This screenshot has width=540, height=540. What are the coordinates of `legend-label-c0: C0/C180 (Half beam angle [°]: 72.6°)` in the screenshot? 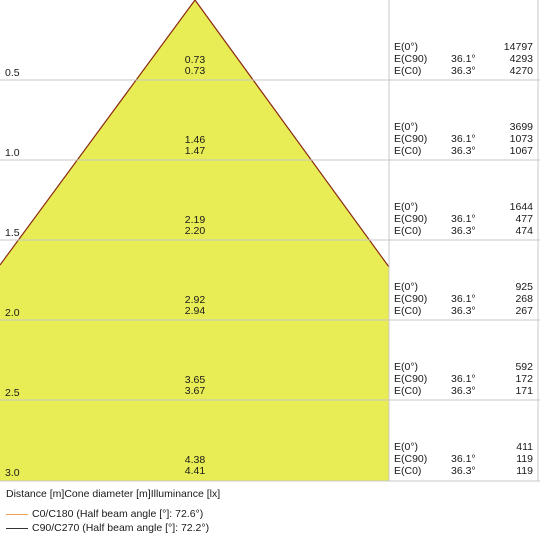 It's located at (118, 514).